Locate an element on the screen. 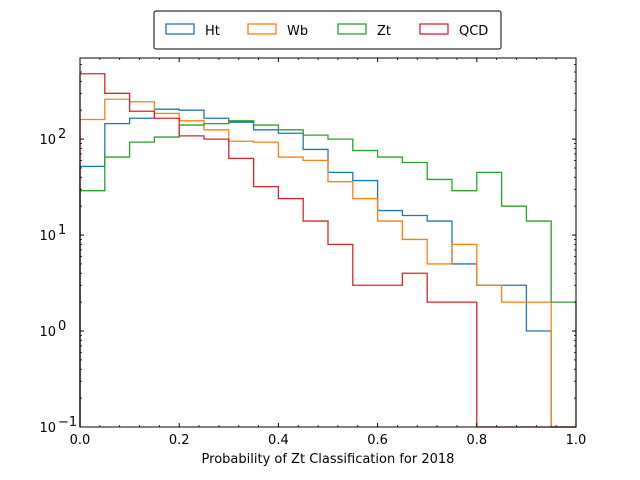  x-tick-label: 0.4 is located at coordinates (278, 440).